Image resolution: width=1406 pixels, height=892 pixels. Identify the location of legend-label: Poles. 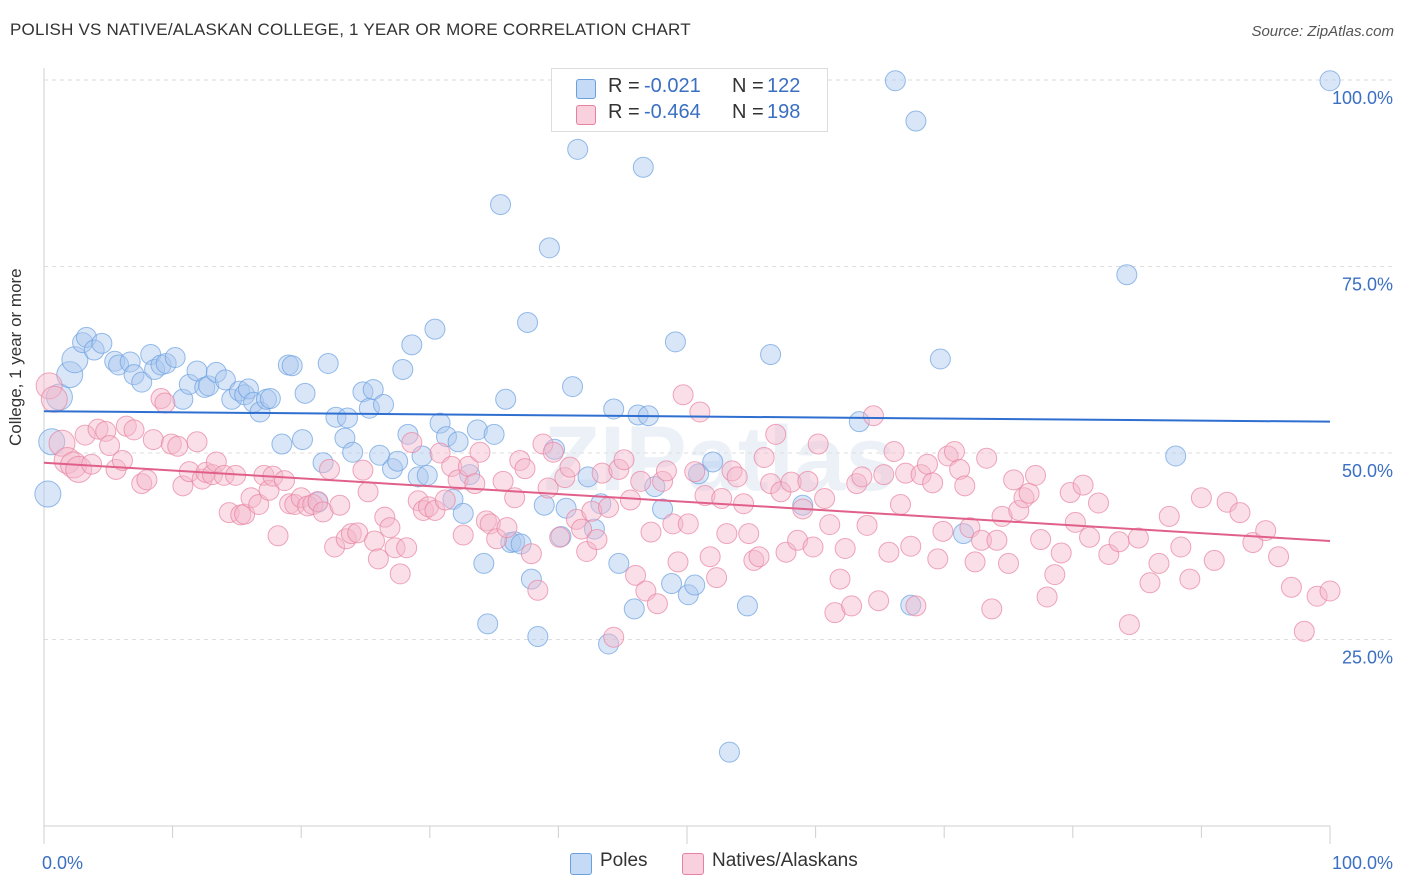
(624, 860).